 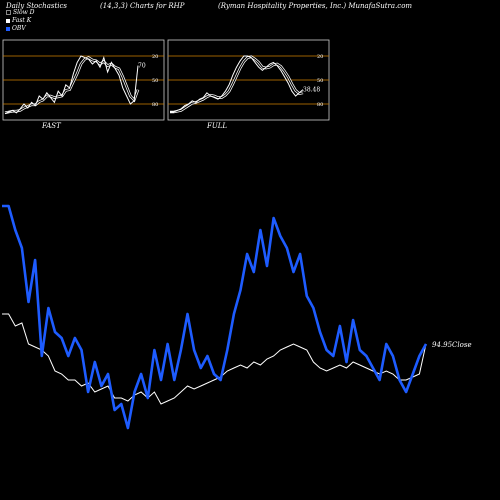 I want to click on legend-swatch-fast-k, so click(x=8, y=20).